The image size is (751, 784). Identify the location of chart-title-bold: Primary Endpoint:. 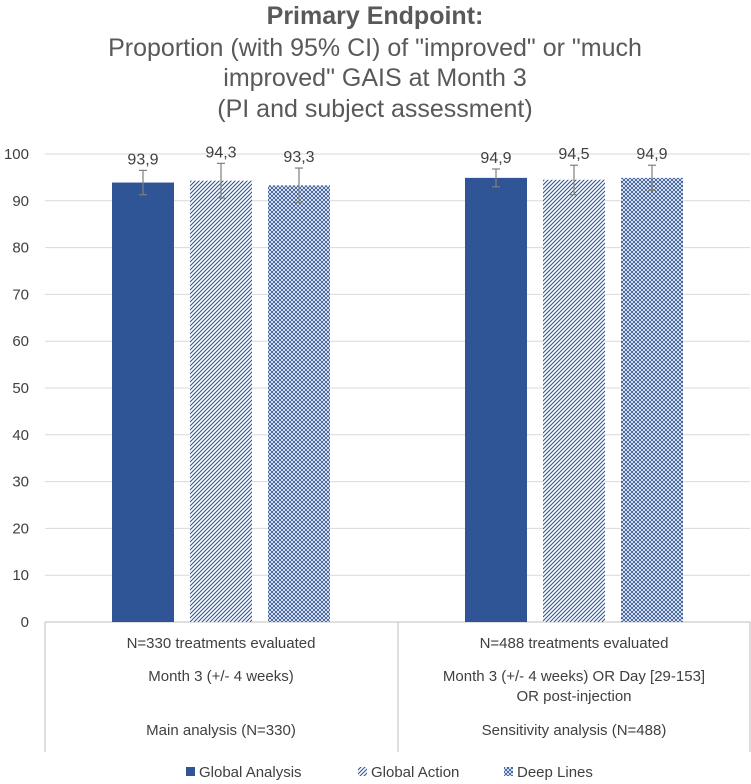
(375, 16).